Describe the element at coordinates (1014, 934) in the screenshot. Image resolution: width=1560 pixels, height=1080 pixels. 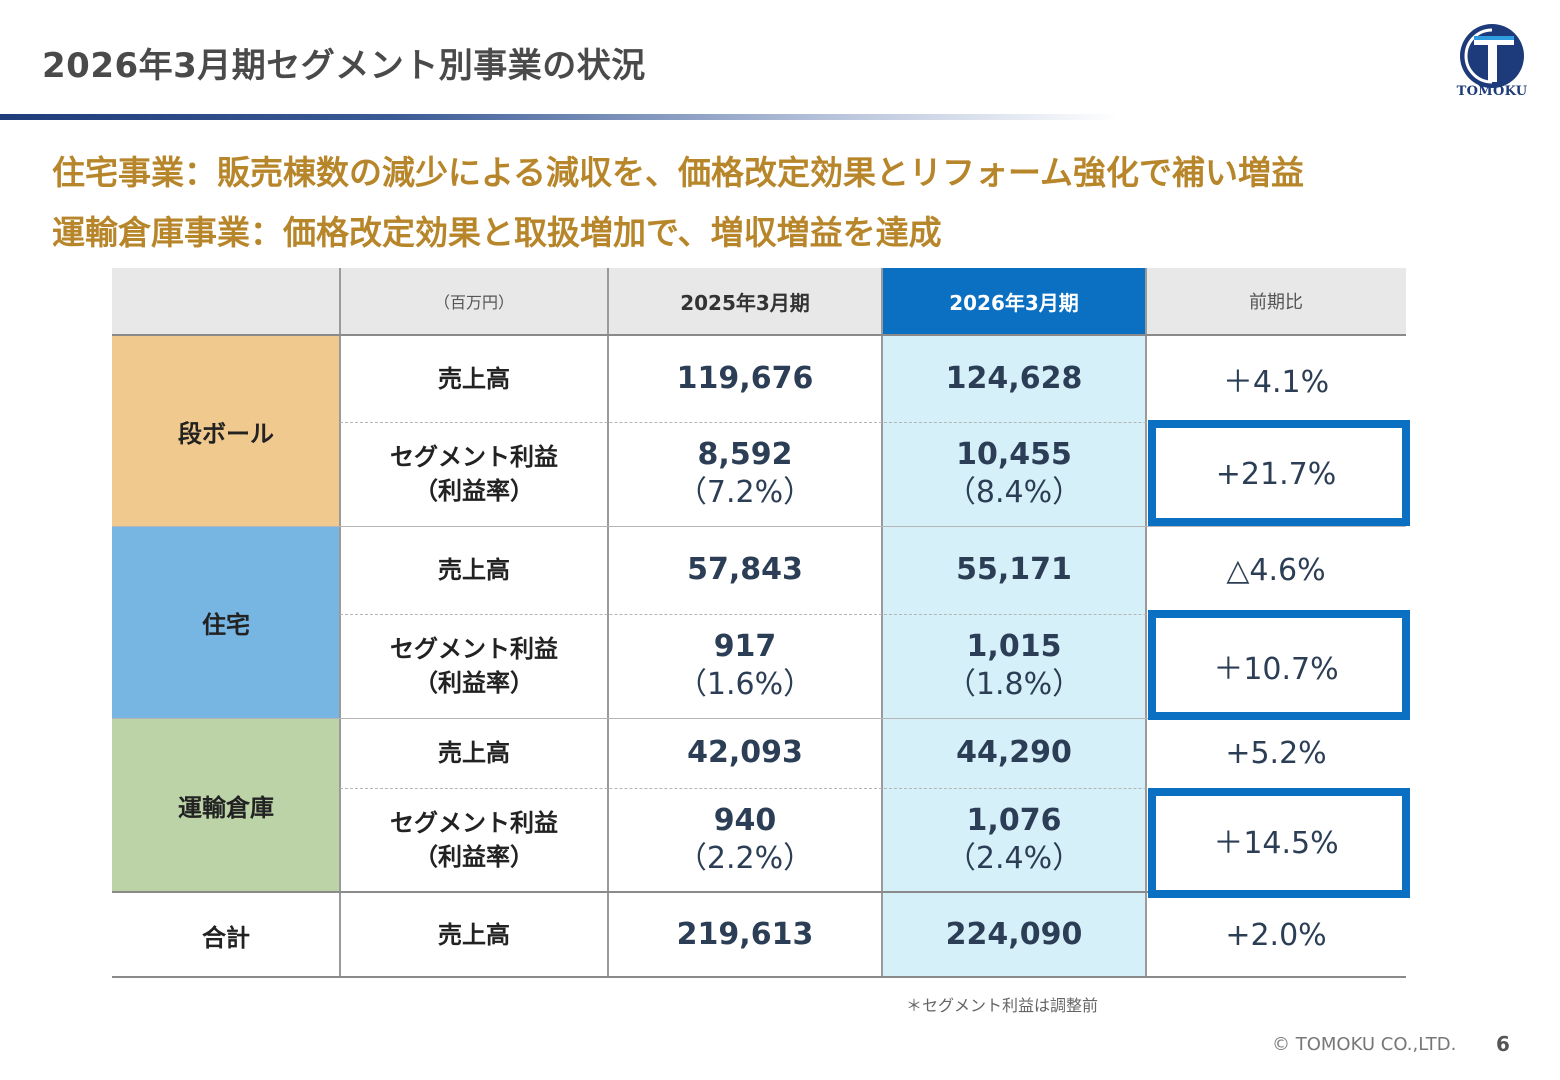
I see `value-curr: 224,090` at that location.